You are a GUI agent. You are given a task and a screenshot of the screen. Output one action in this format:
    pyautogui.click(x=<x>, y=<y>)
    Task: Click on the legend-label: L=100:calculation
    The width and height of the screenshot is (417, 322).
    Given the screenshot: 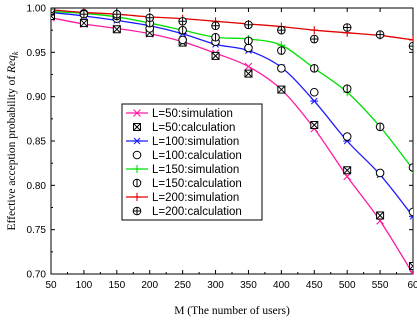 What is the action you would take?
    pyautogui.click(x=197, y=156)
    